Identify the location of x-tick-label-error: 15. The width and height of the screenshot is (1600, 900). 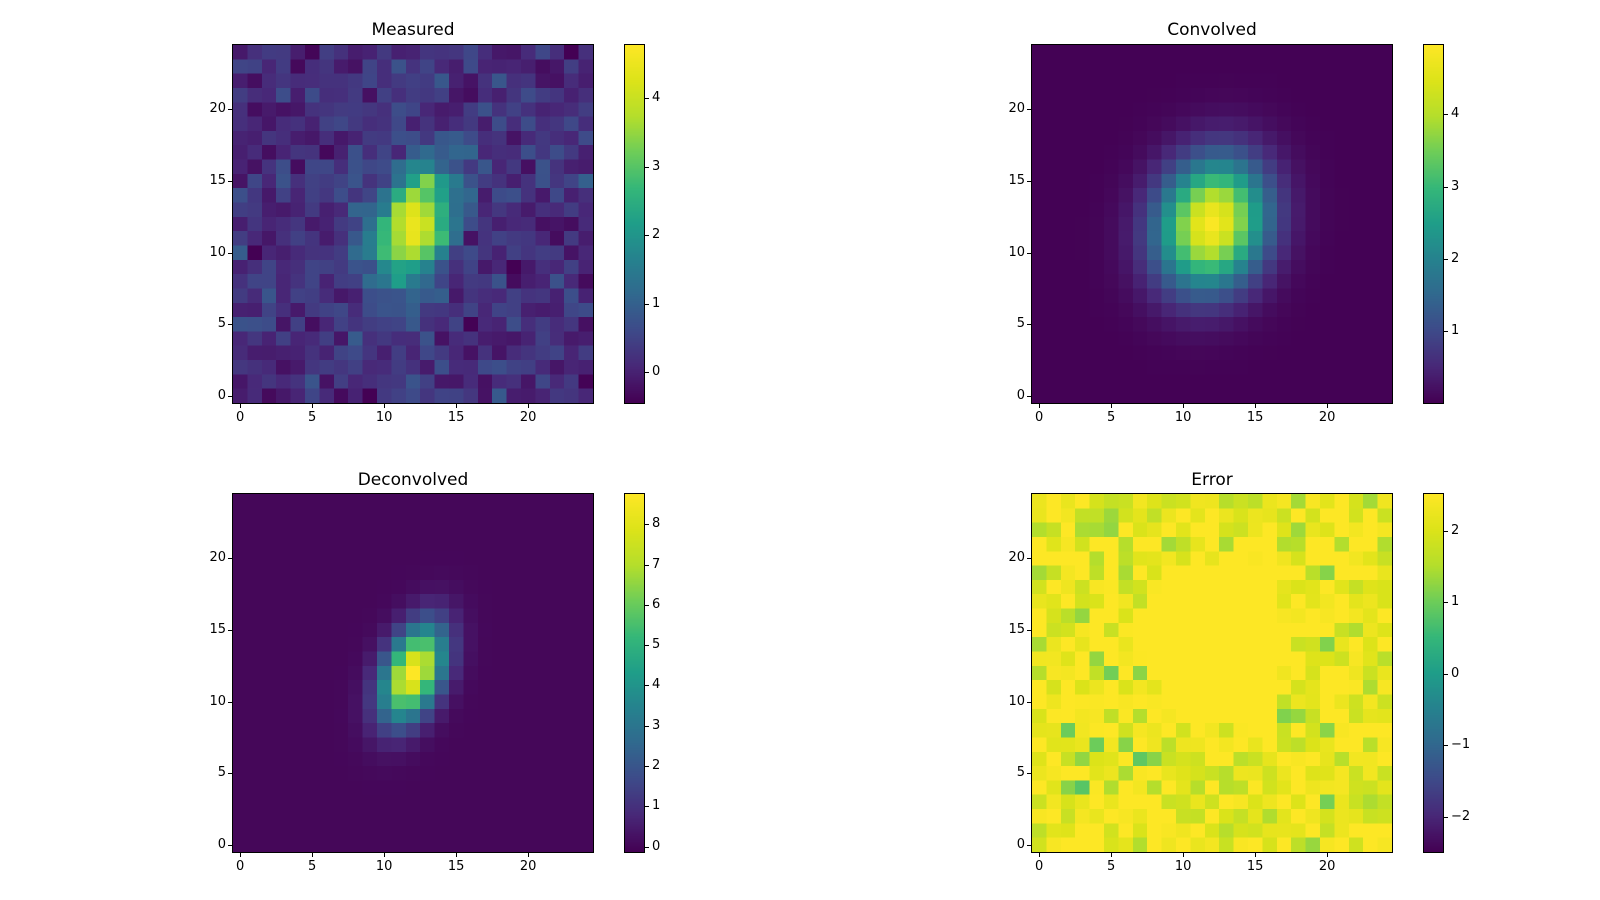
(1255, 866).